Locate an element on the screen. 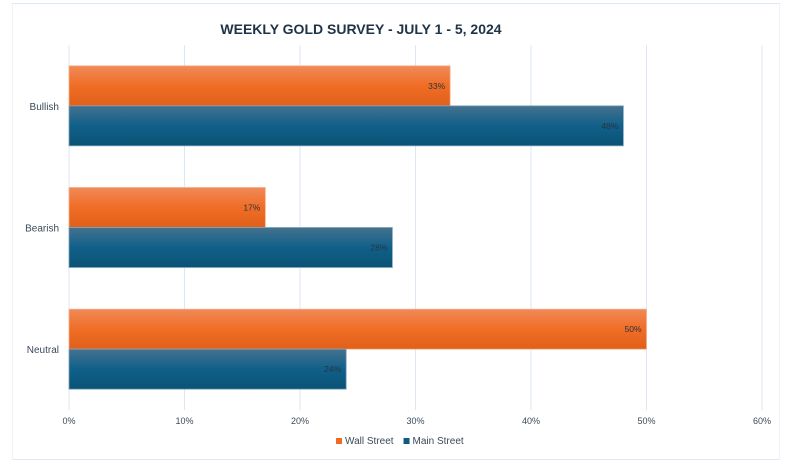 The height and width of the screenshot is (475, 786). x-tick-label: 60% is located at coordinates (762, 421).